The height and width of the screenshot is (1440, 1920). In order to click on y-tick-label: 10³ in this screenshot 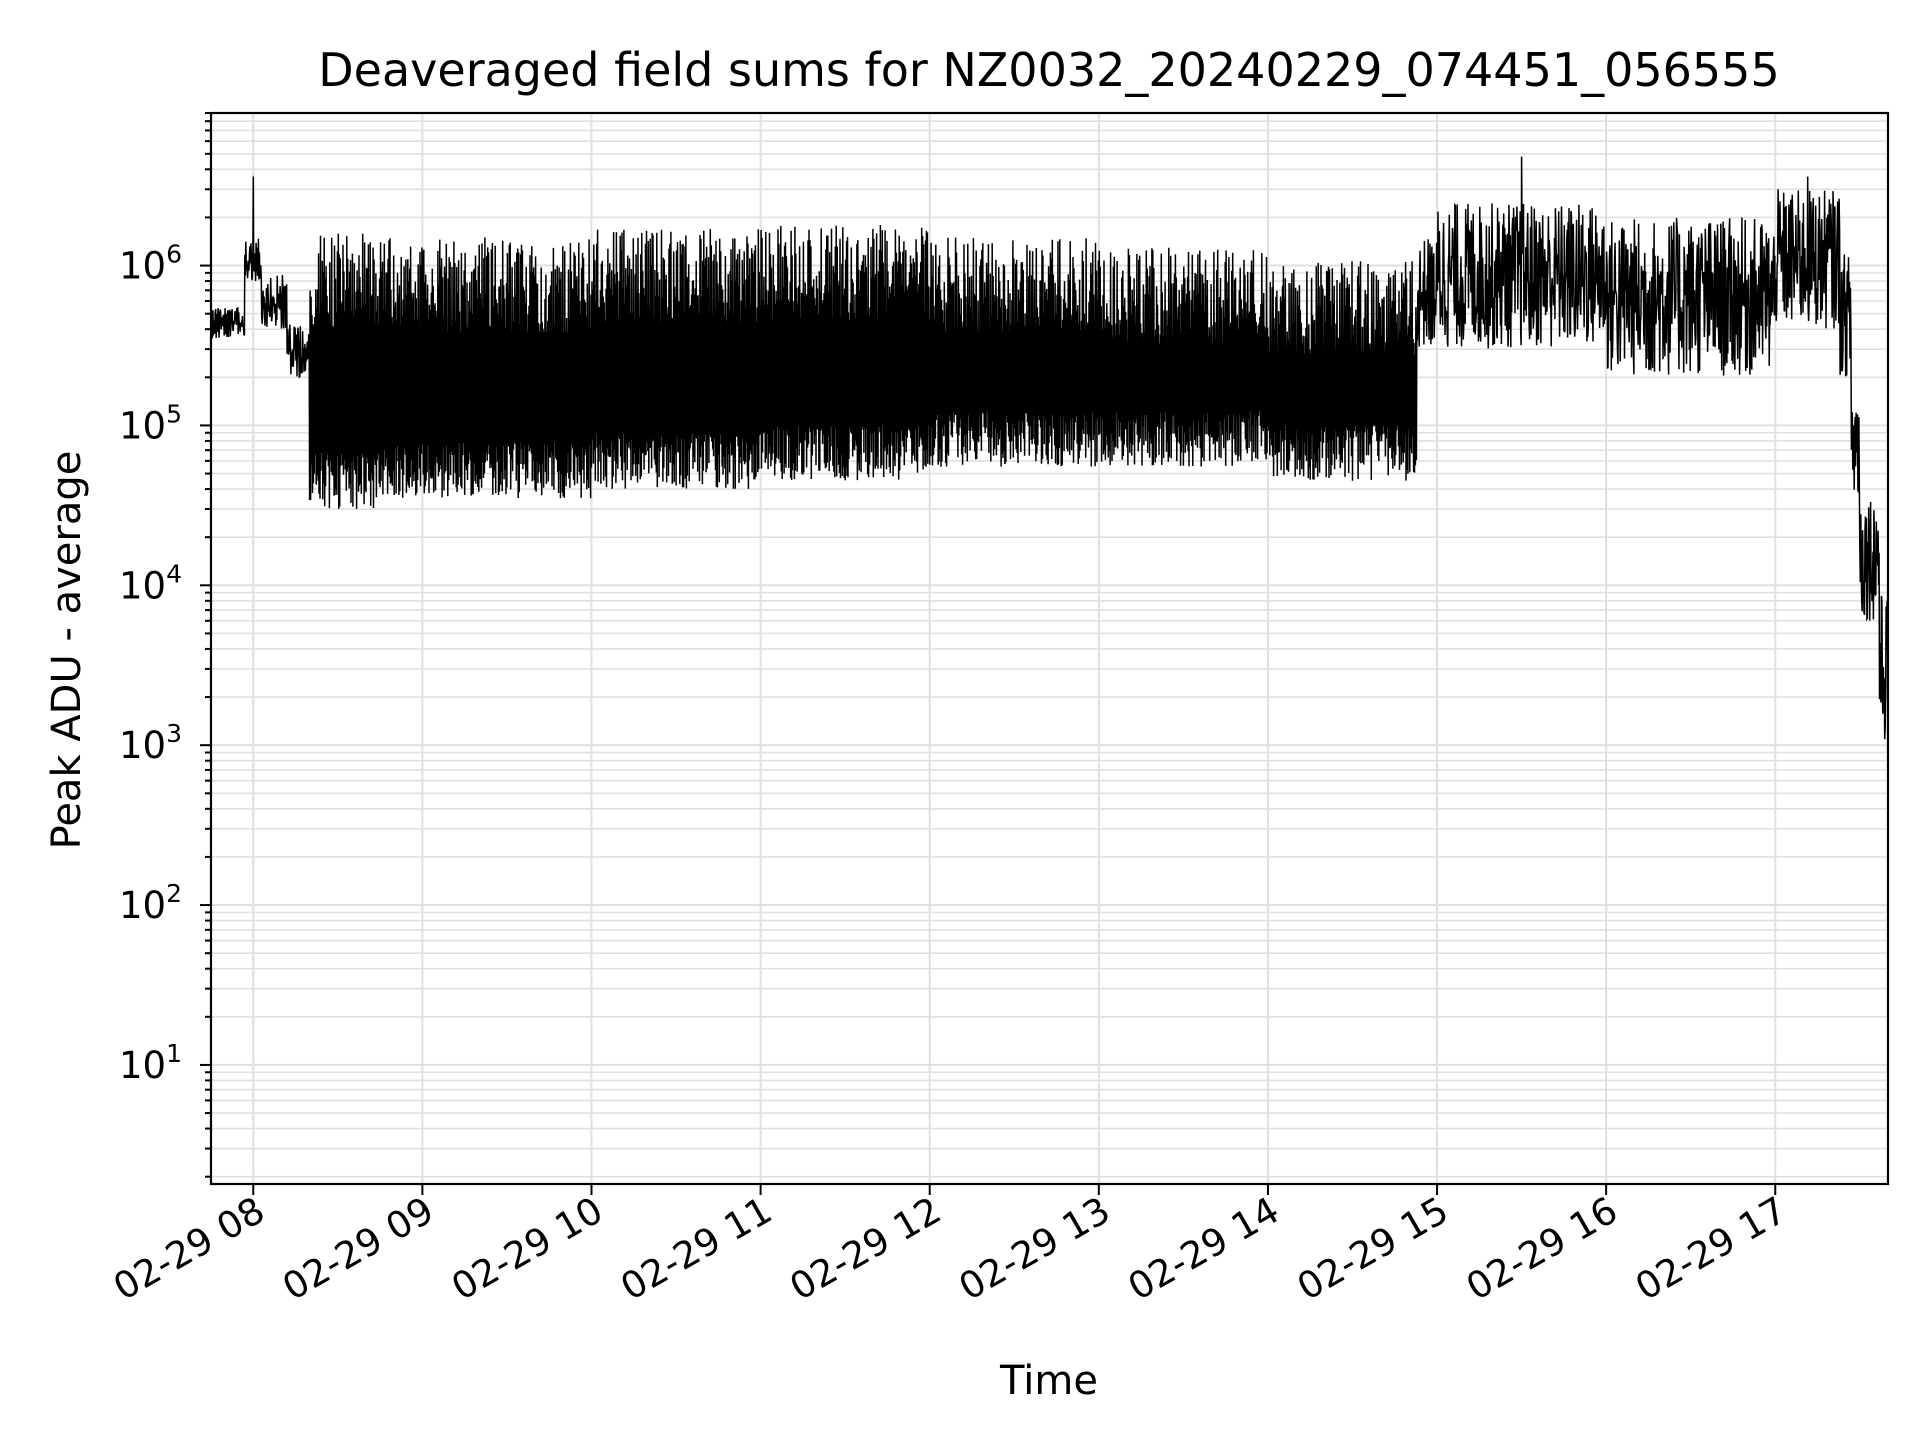, I will do `click(150, 743)`.